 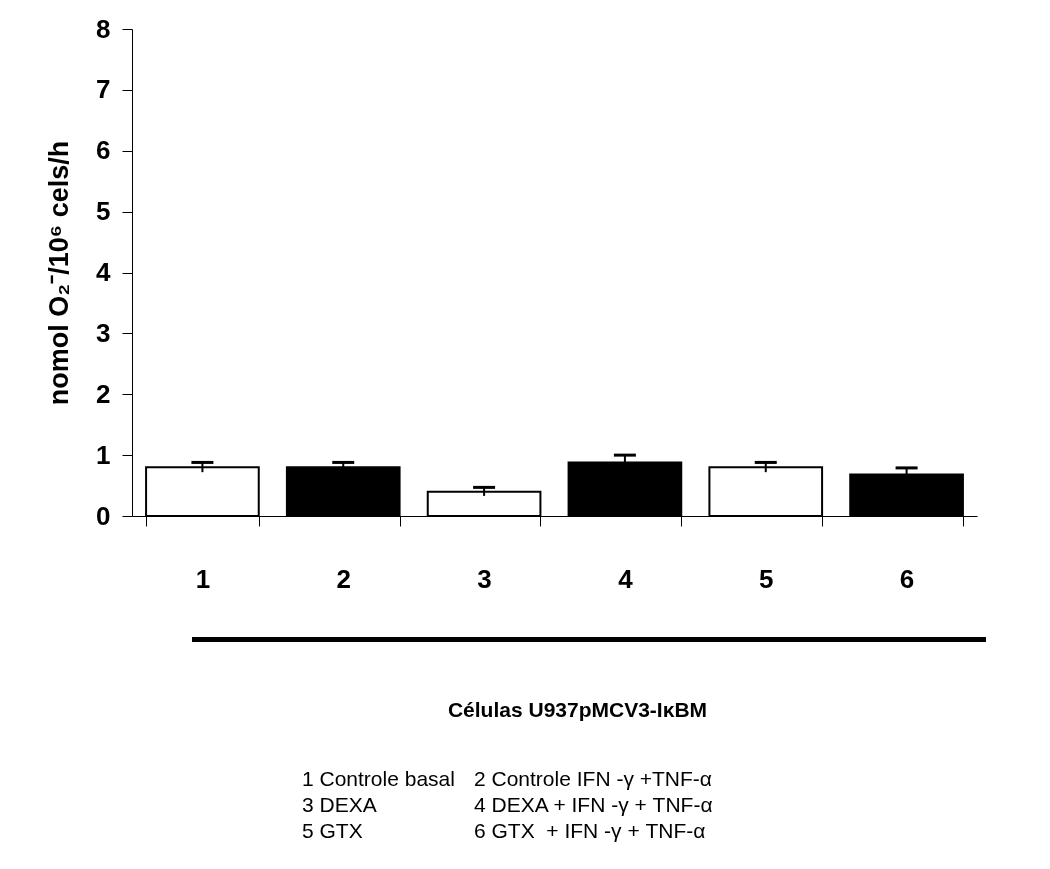 What do you see at coordinates (593, 779) in the screenshot?
I see `text: 2 Controle IFN -γ +TNF-α` at bounding box center [593, 779].